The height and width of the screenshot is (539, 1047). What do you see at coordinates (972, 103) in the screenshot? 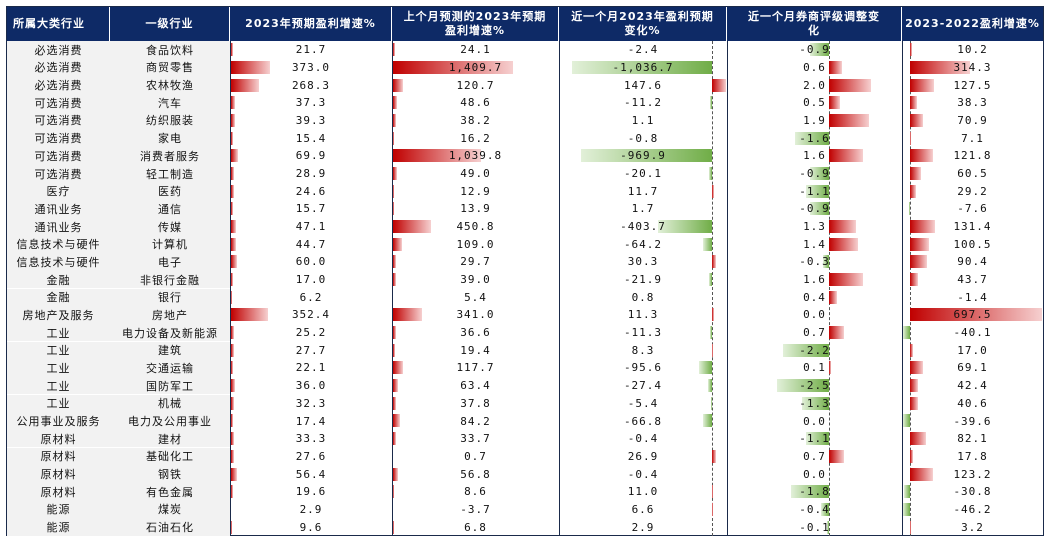
I see `value-label: 38.3` at bounding box center [972, 103].